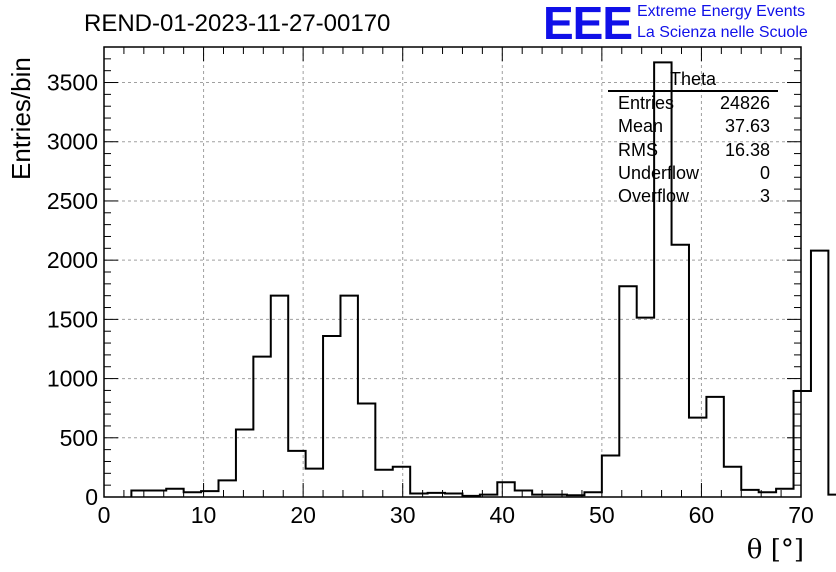 The image size is (836, 572). I want to click on stats-label: Entries, so click(646, 103).